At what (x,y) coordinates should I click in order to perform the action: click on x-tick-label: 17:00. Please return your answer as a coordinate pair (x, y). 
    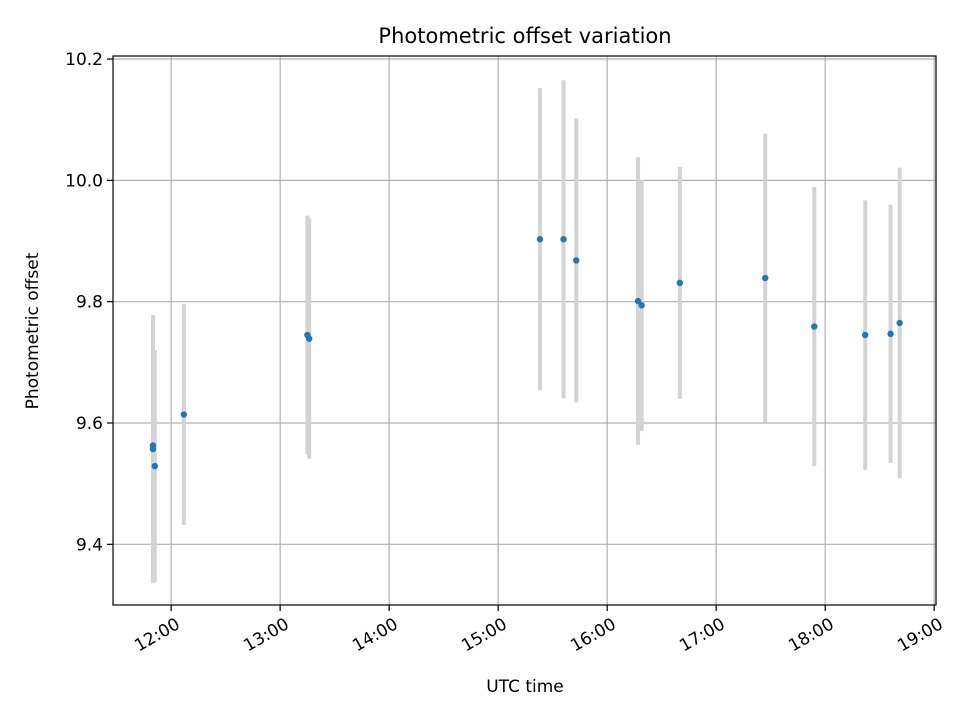
    Looking at the image, I should click on (702, 635).